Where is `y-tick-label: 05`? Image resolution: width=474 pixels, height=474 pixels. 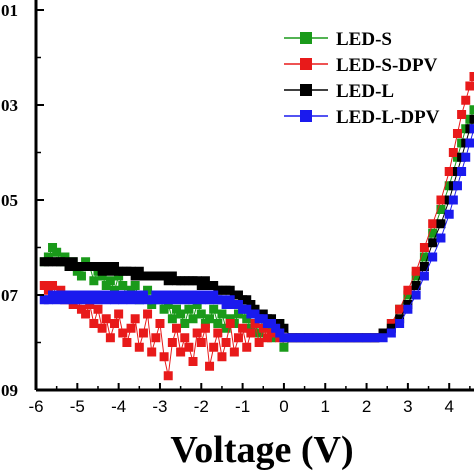 y-tick-label: 05 is located at coordinates (9, 200).